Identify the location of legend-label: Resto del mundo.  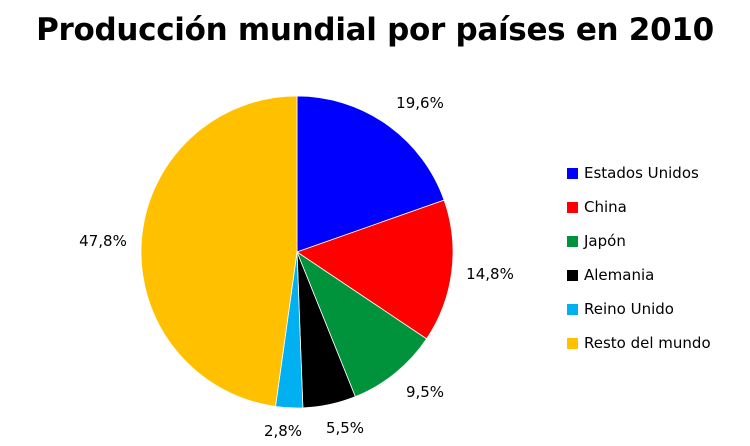
(647, 343).